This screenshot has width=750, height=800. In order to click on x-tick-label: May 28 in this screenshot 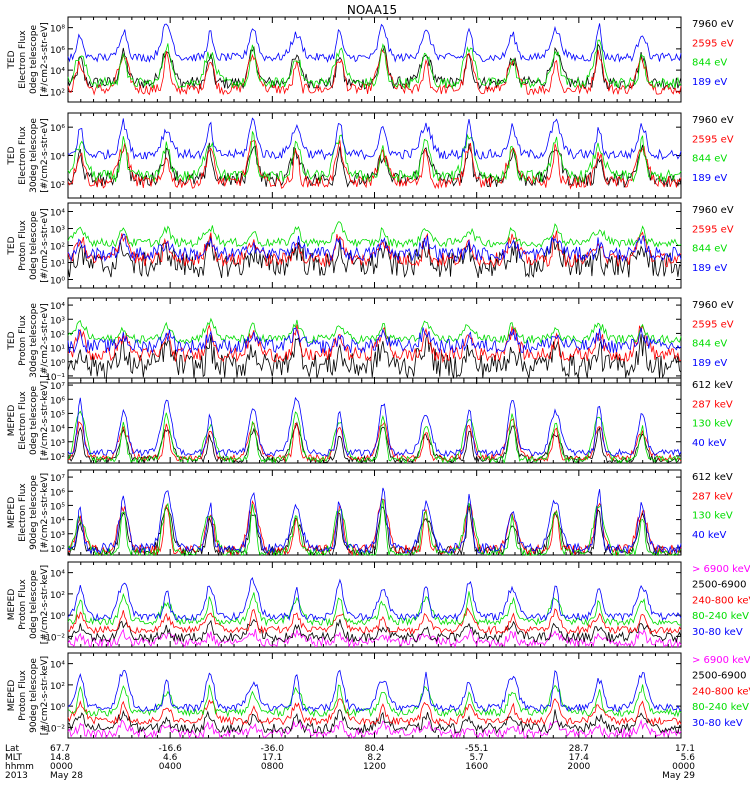, I will do `click(66, 776)`.